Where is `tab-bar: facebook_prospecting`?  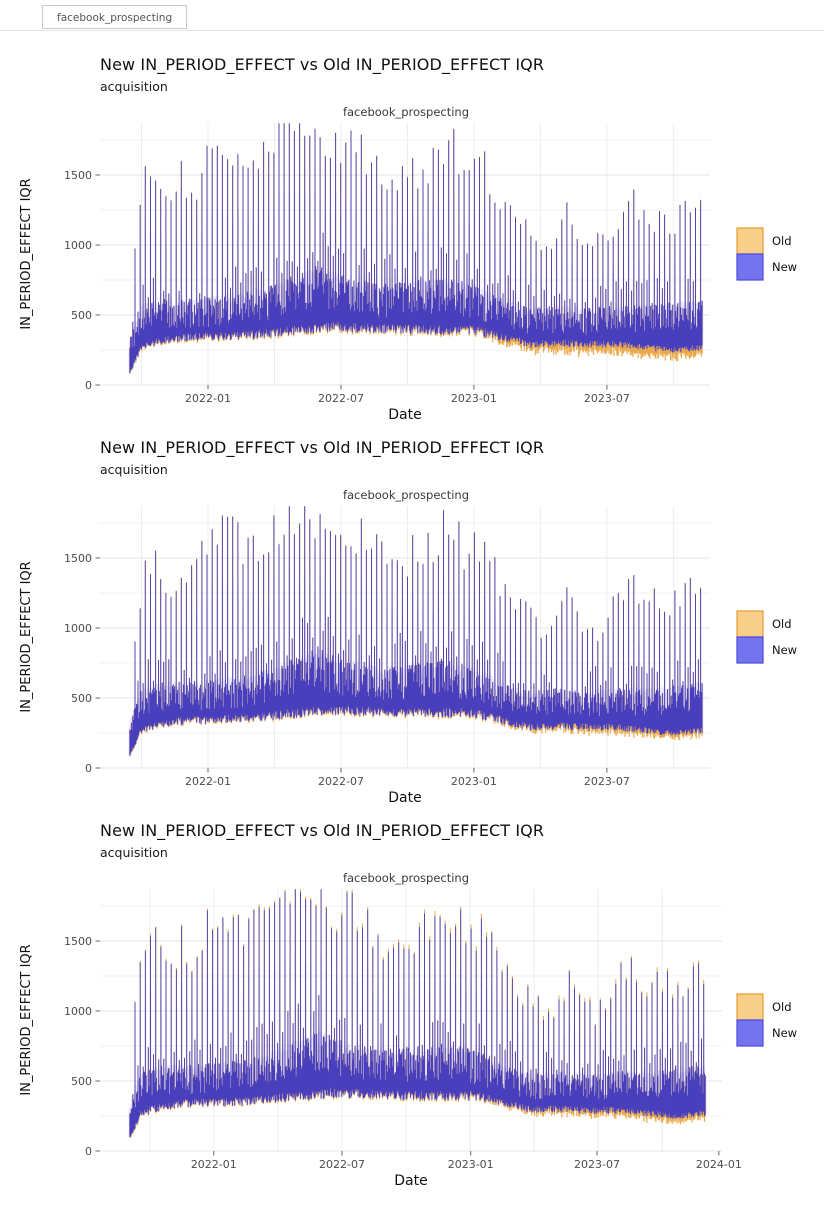
tab-bar: facebook_prospecting is located at coordinates (412, 15).